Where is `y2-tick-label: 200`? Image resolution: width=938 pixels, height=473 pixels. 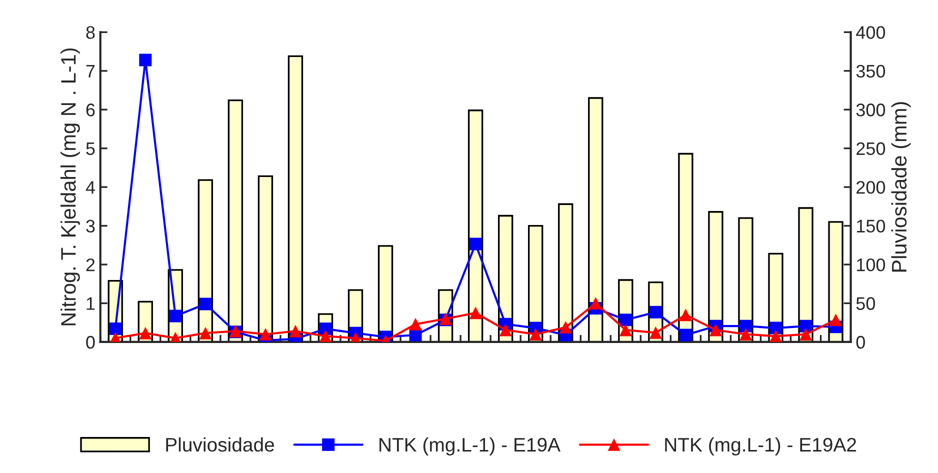
y2-tick-label: 200 is located at coordinates (871, 187).